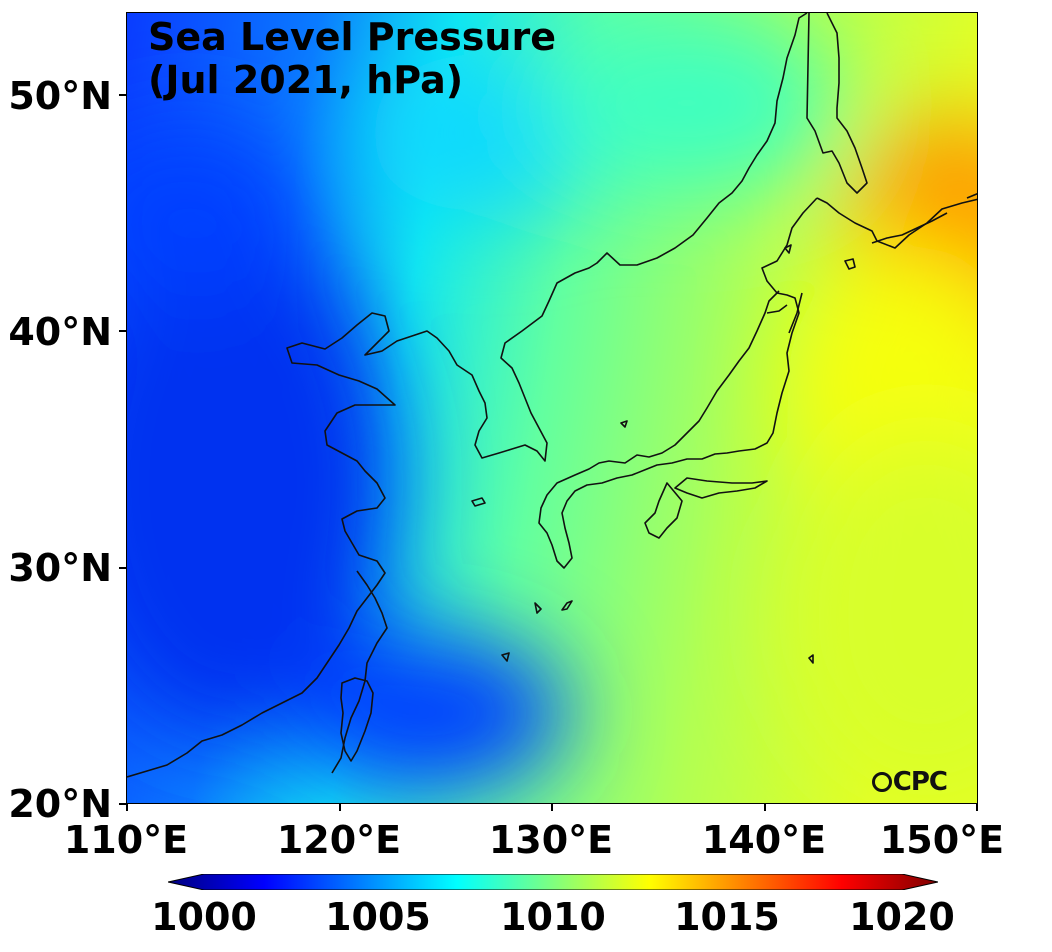 Image resolution: width=1052 pixels, height=952 pixels. I want to click on colorbar-label-1015: 1015, so click(727, 917).